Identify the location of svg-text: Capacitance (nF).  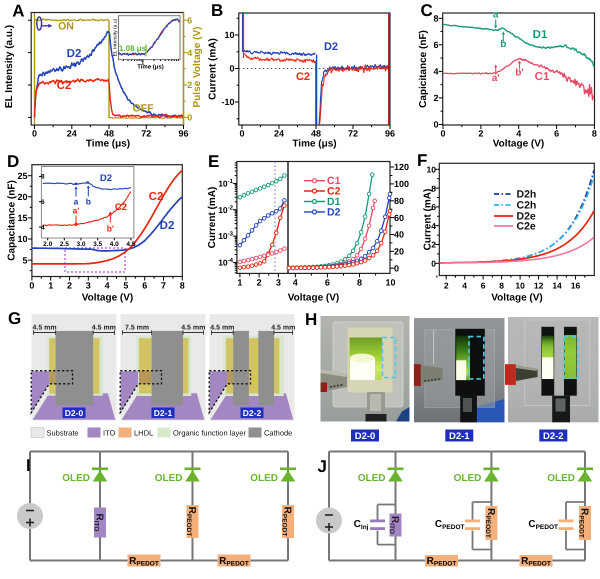
(12, 220).